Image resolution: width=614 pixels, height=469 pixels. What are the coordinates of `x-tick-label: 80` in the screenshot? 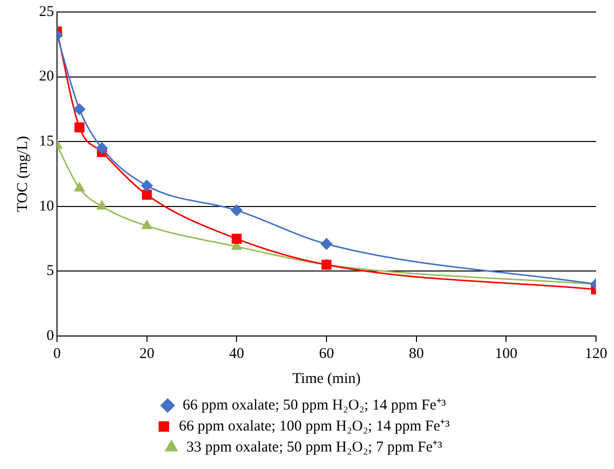 It's located at (416, 354).